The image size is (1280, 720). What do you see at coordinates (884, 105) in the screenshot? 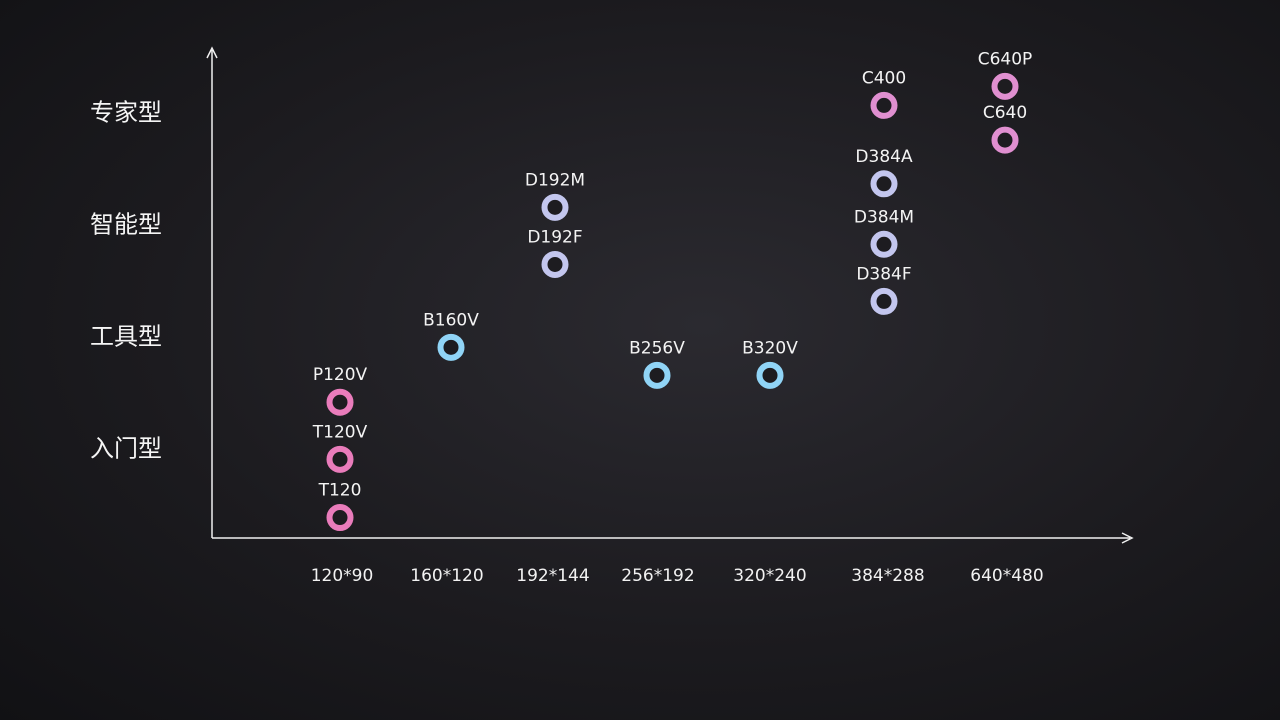
I see `data-point-c400` at bounding box center [884, 105].